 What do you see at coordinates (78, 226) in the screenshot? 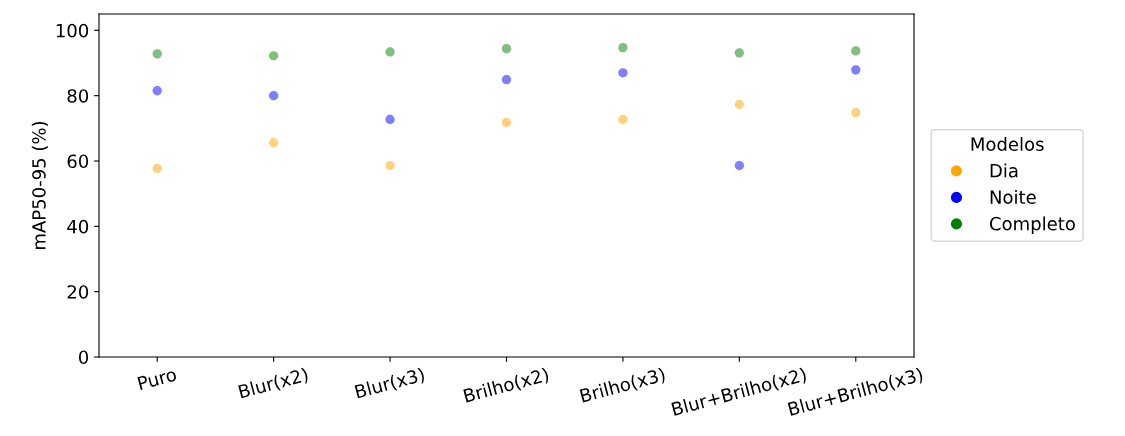
I see `y-tick-label: 40` at bounding box center [78, 226].